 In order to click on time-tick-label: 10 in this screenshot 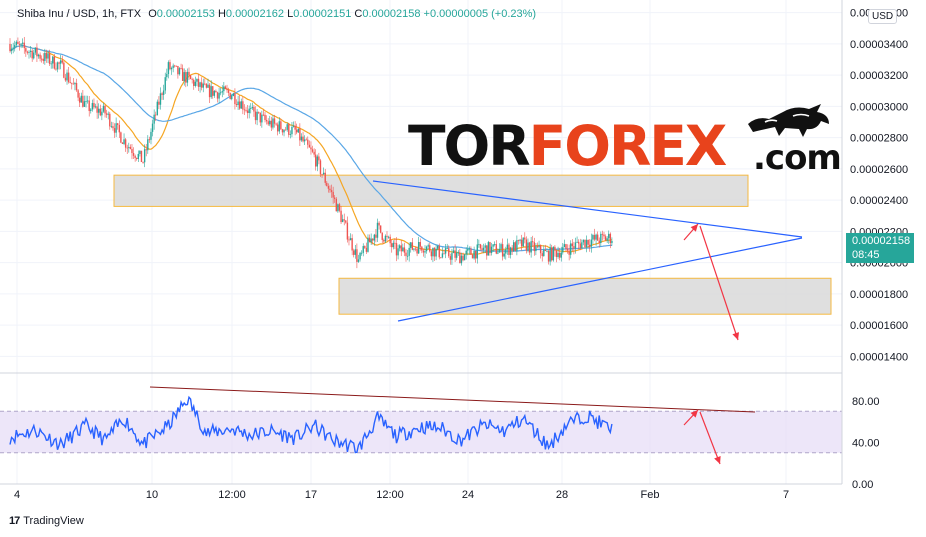, I will do `click(152, 495)`.